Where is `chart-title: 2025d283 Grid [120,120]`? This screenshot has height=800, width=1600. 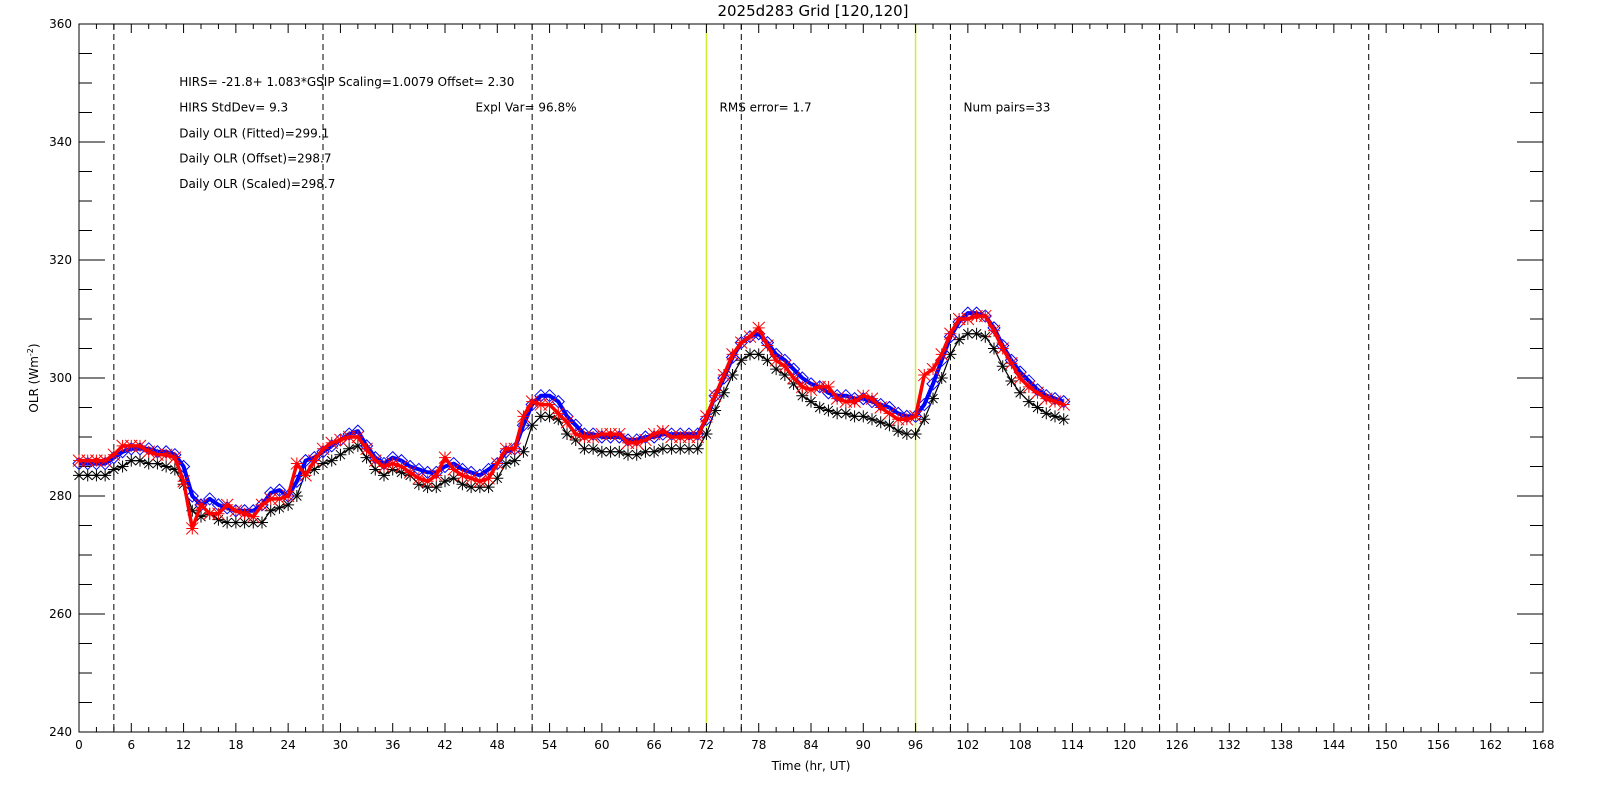 chart-title: 2025d283 Grid [120,120] is located at coordinates (812, 11).